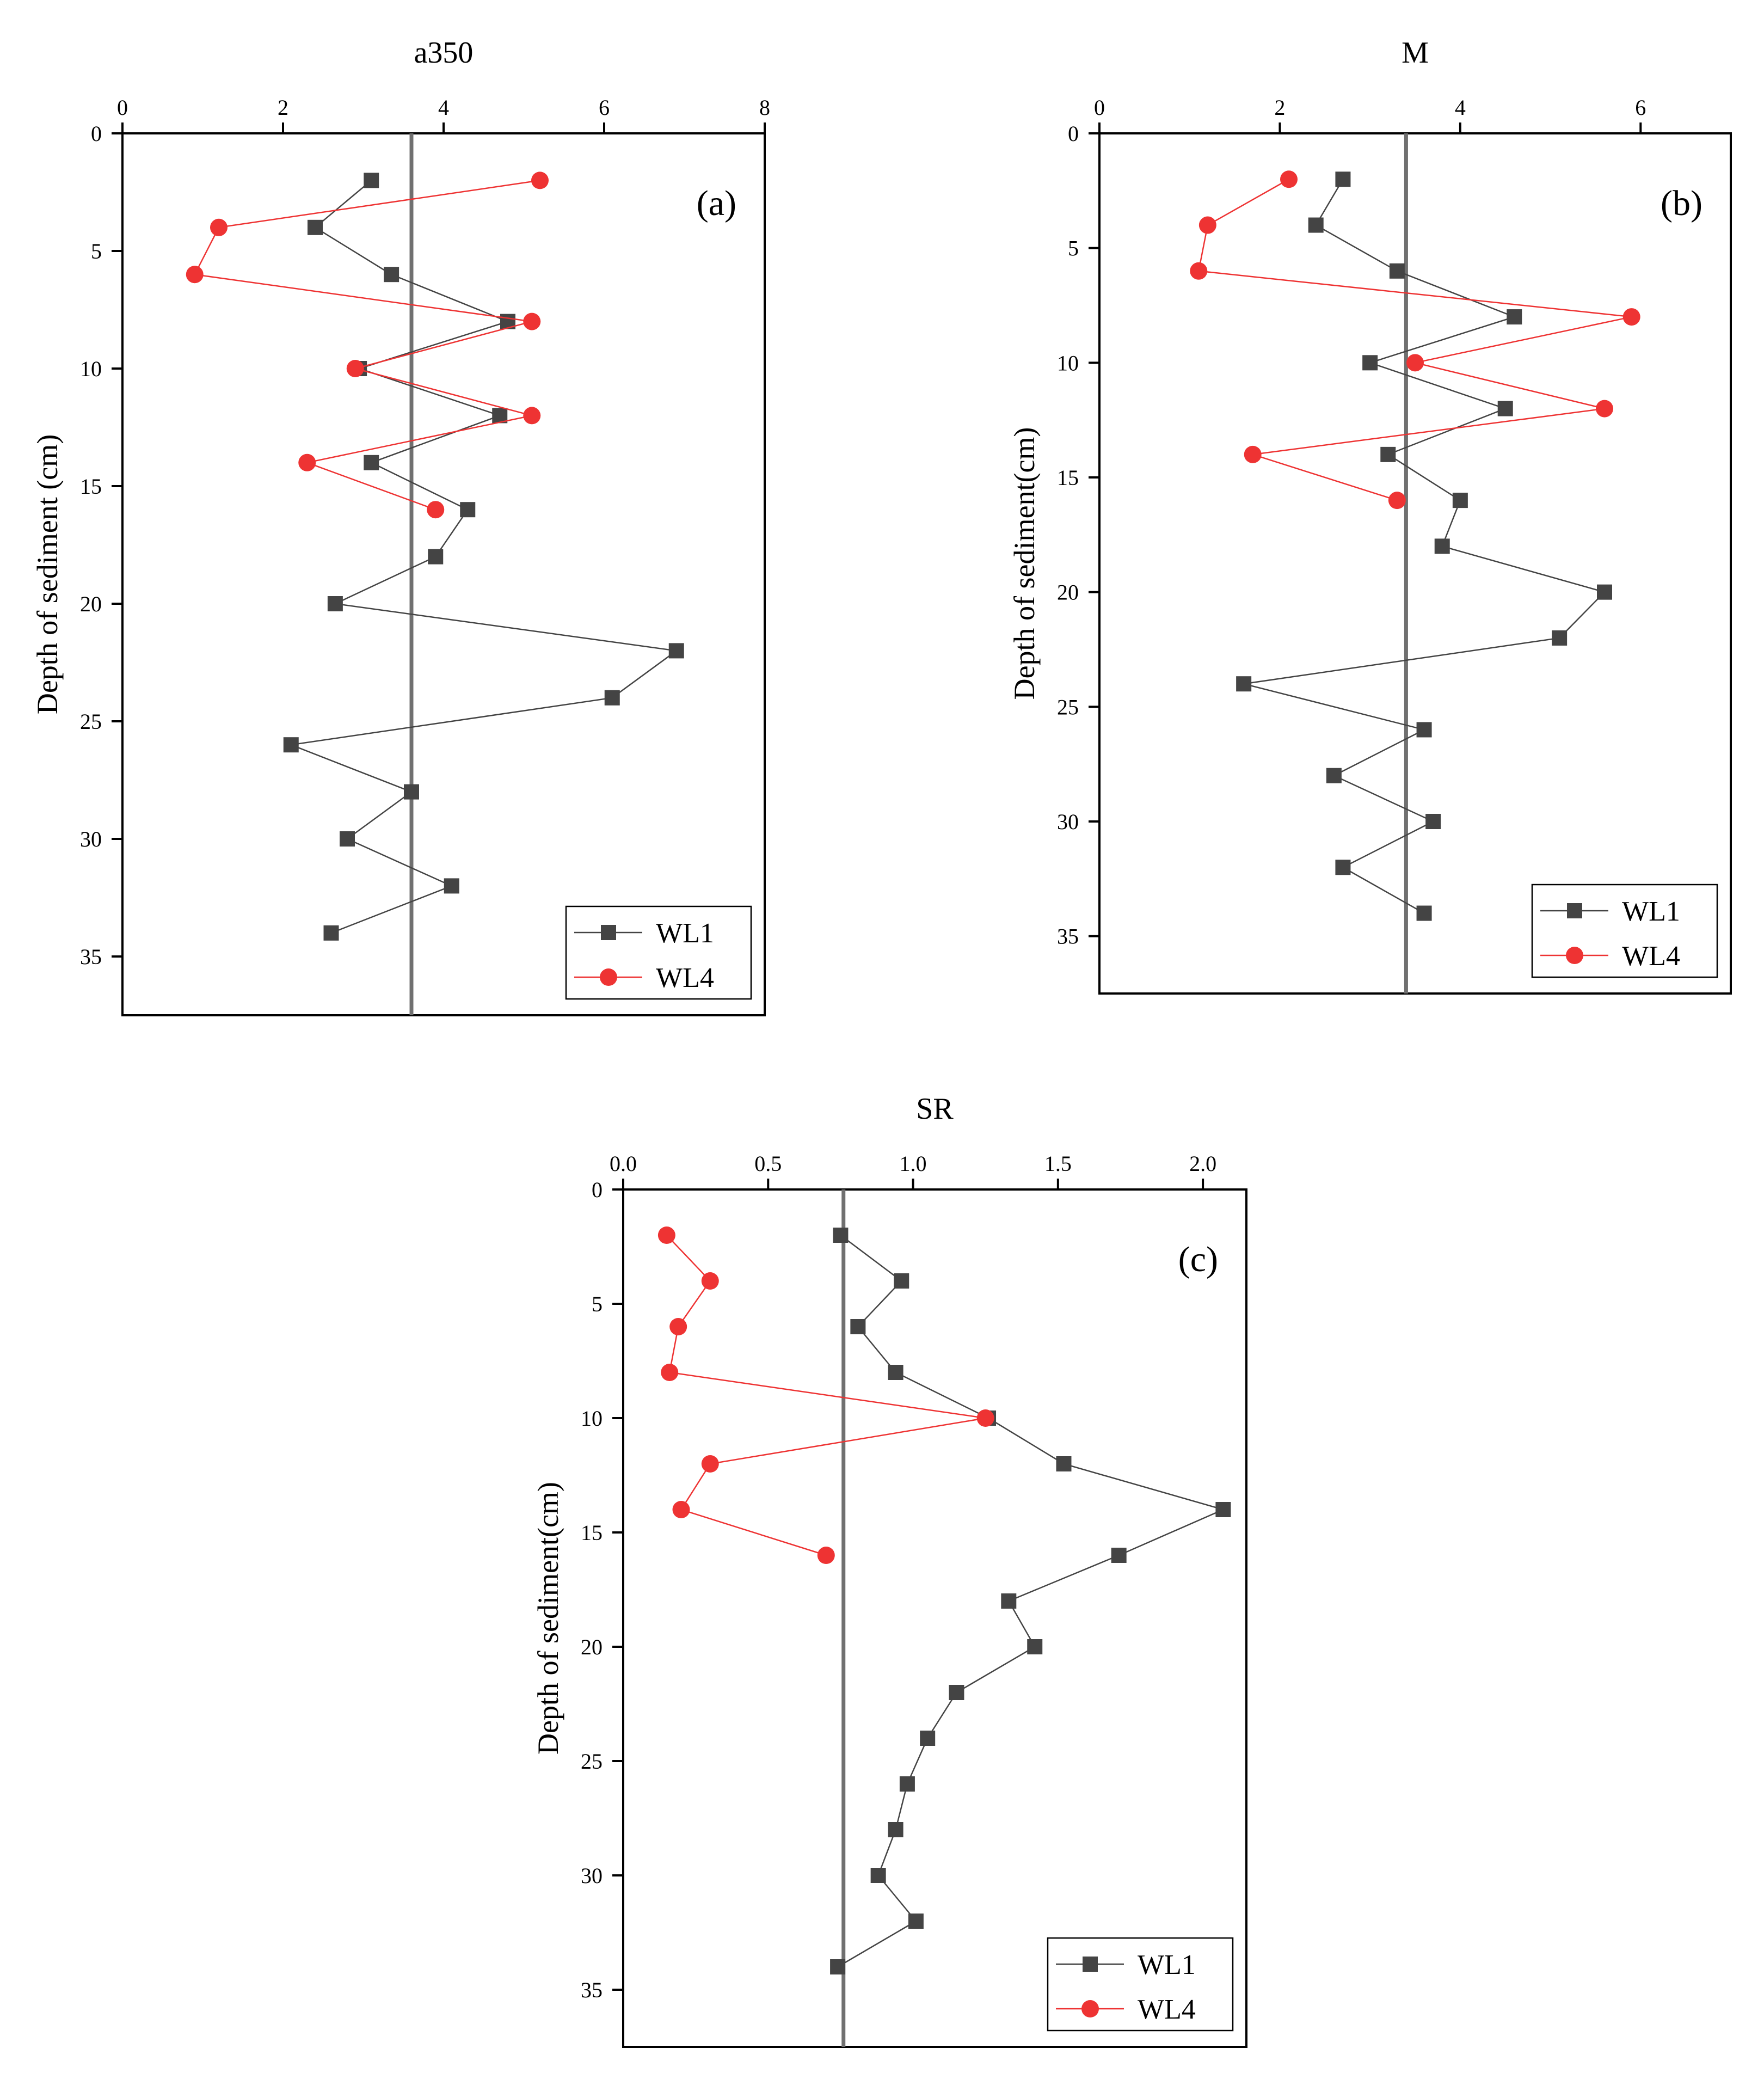 Image resolution: width=1764 pixels, height=2079 pixels. I want to click on x-tick-label: 4, so click(1460, 107).